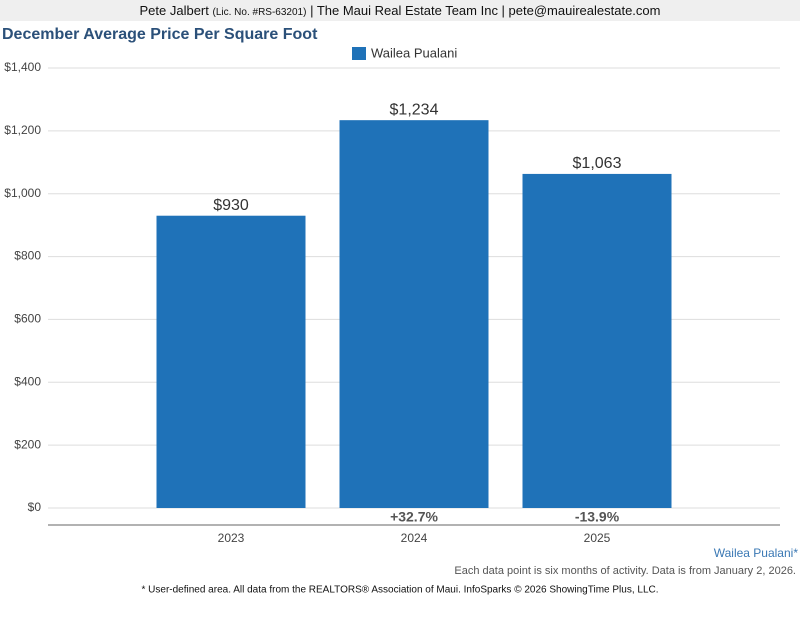 The width and height of the screenshot is (800, 621). I want to click on chart-title: December Average Price Per Square Foot, so click(160, 34).